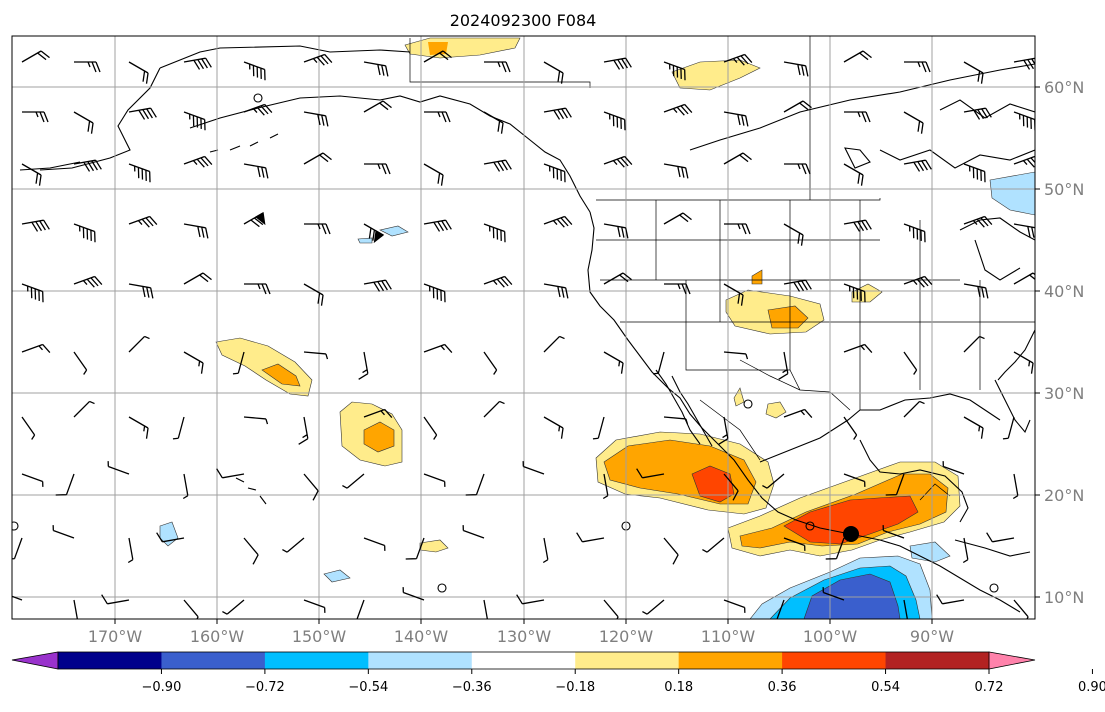 This screenshot has width=1105, height=712. Describe the element at coordinates (932, 636) in the screenshot. I see `lon-label: 90°W` at that location.